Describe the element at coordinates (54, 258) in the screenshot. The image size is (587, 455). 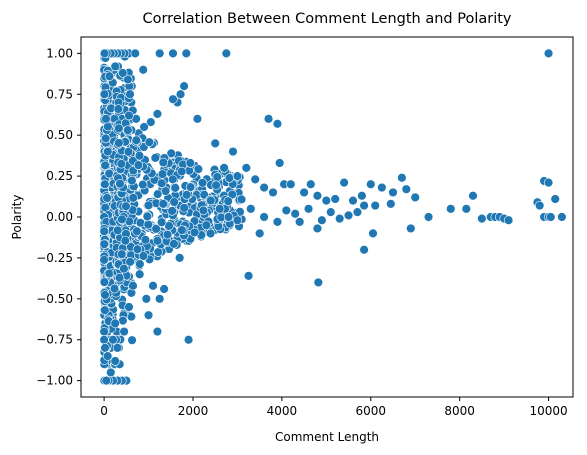
I see `y-tick-label: −0.25` at that location.